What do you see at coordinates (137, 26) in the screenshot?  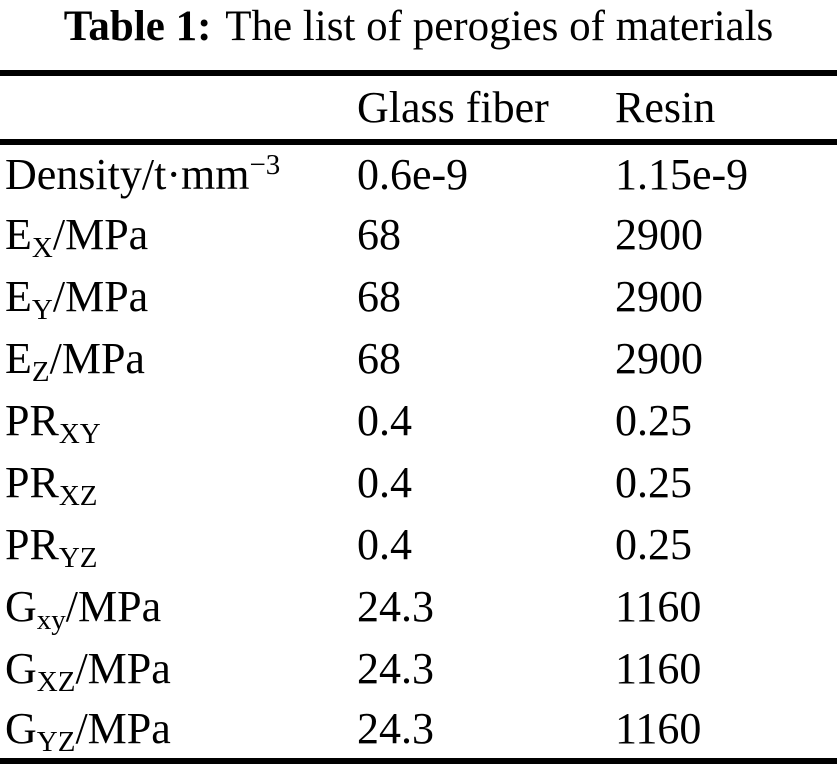 I see `table-caption-label: Table 1:` at bounding box center [137, 26].